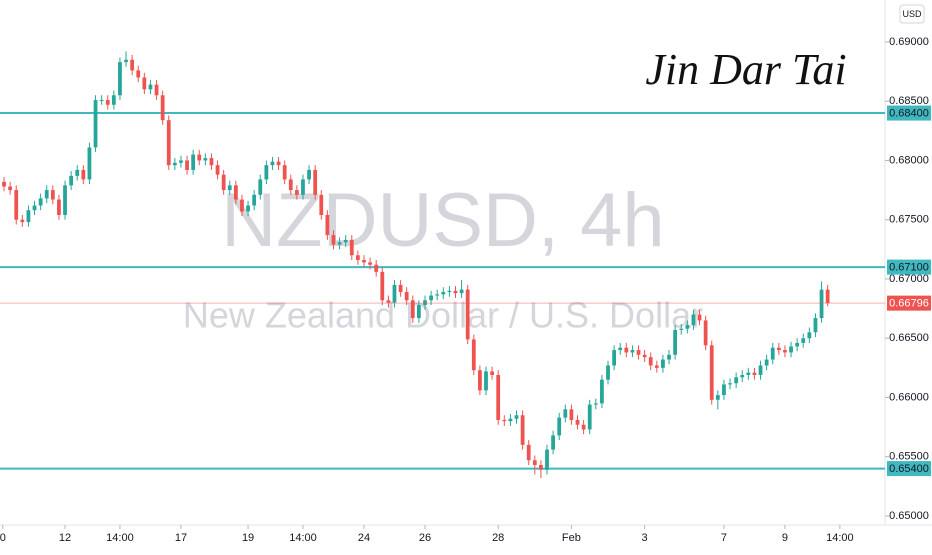 The image size is (932, 555). Describe the element at coordinates (571, 538) in the screenshot. I see `x-tick-label: Feb` at that location.